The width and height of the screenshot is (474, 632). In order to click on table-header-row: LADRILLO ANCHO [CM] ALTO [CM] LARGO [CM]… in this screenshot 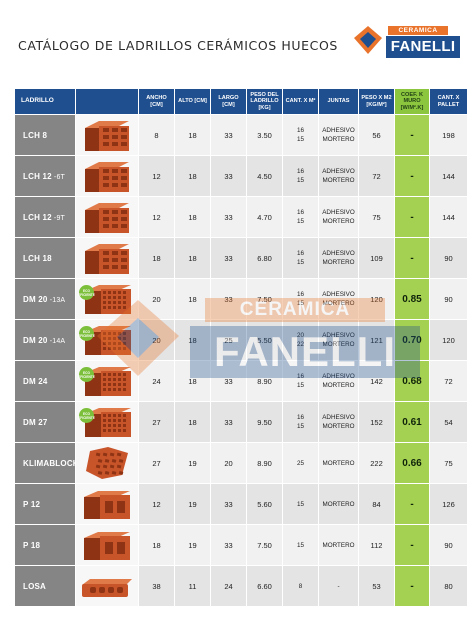, I will do `click(241, 101)`.